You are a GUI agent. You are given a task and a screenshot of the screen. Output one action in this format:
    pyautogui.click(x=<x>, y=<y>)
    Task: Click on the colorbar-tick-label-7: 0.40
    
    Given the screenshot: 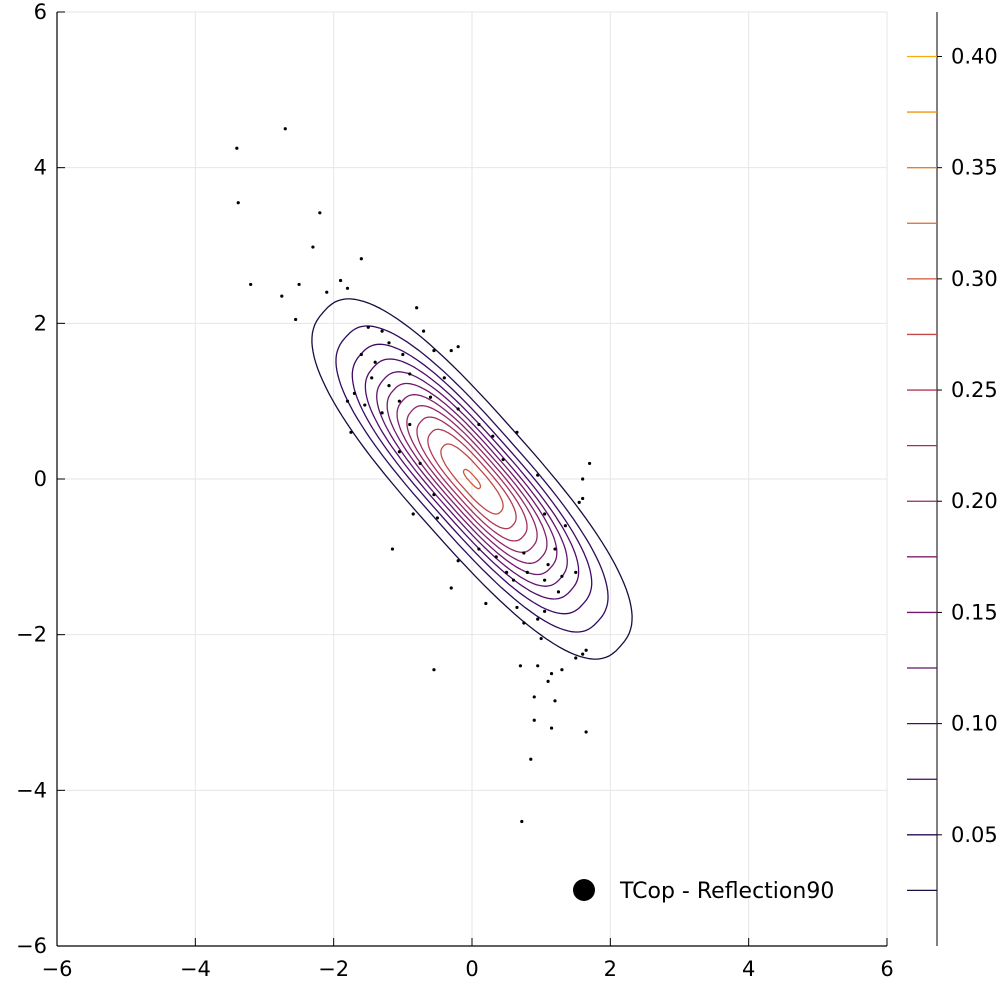 What is the action you would take?
    pyautogui.click(x=974, y=56)
    